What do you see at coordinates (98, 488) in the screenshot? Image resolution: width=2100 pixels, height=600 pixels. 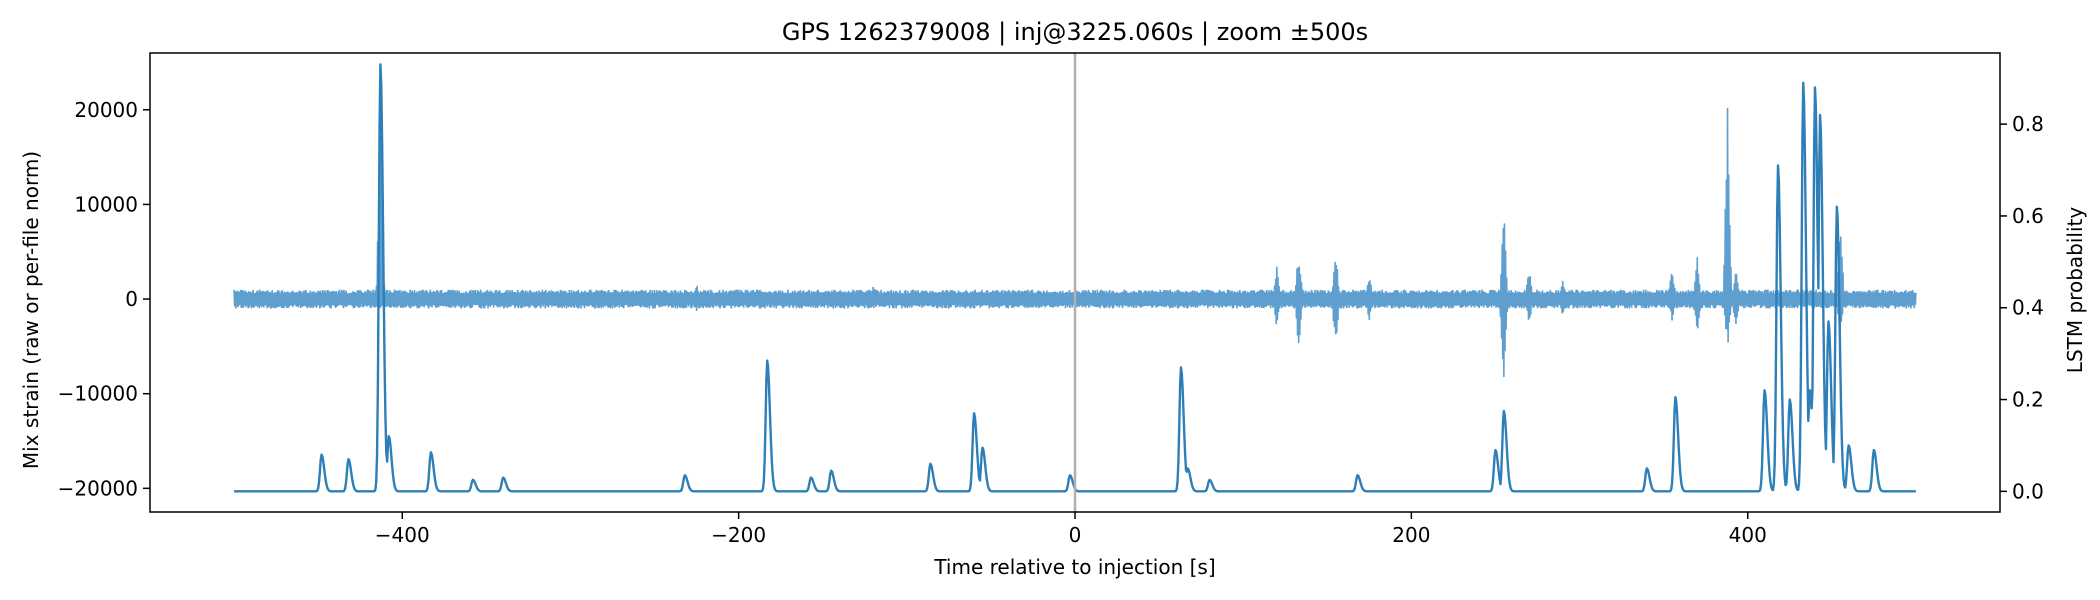 I see `y-left-tick-label: −20000` at bounding box center [98, 488].